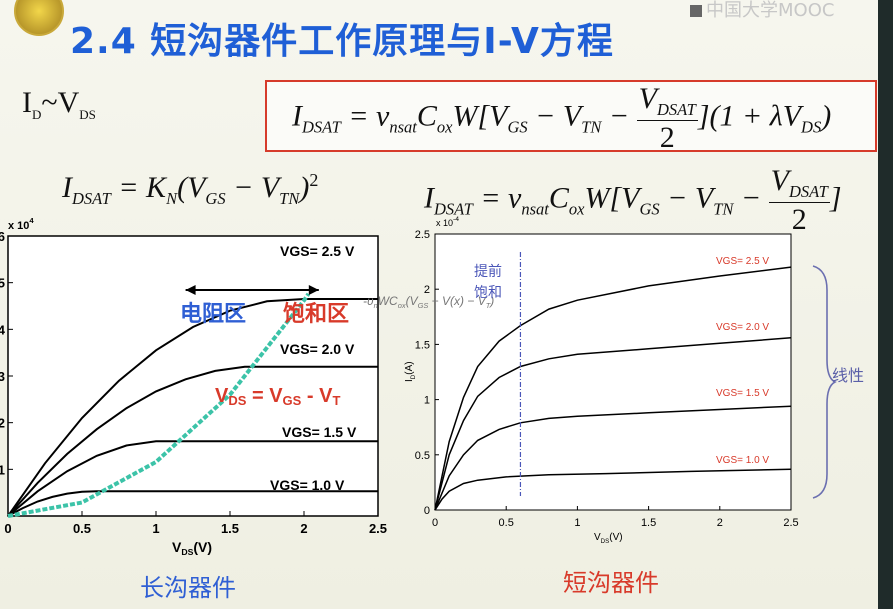 The width and height of the screenshot is (893, 609). Describe the element at coordinates (611, 583) in the screenshot. I see `short-channel-caption: 短沟器件` at that location.